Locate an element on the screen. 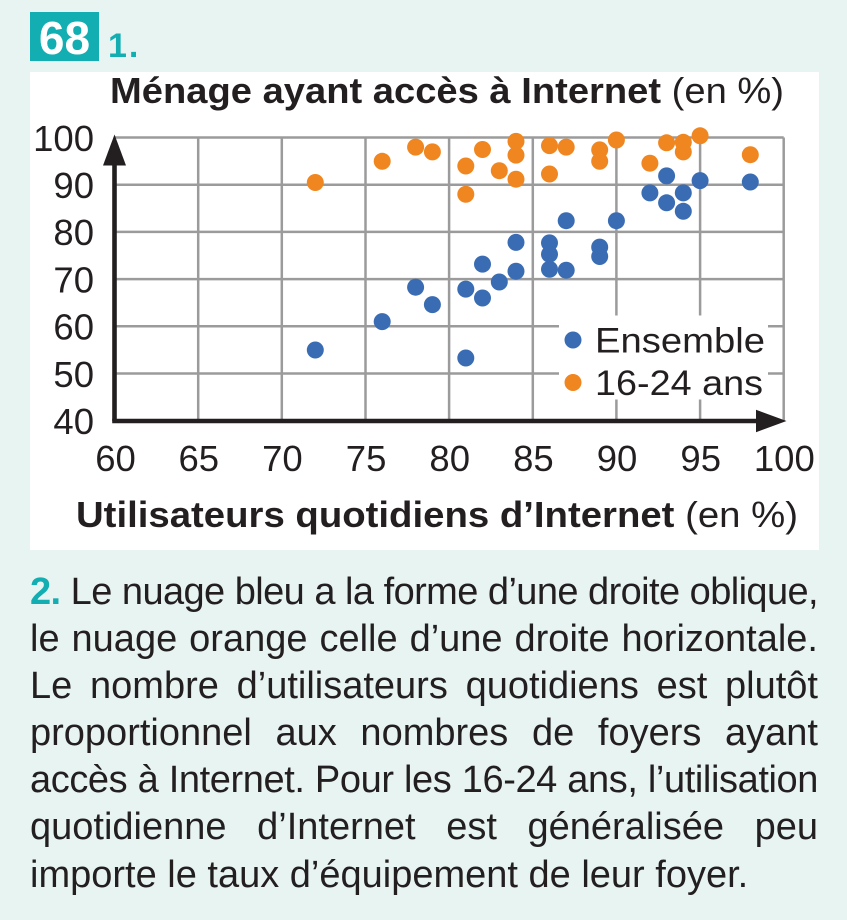 This screenshot has height=920, width=847. svg-text: 65 is located at coordinates (198, 458).